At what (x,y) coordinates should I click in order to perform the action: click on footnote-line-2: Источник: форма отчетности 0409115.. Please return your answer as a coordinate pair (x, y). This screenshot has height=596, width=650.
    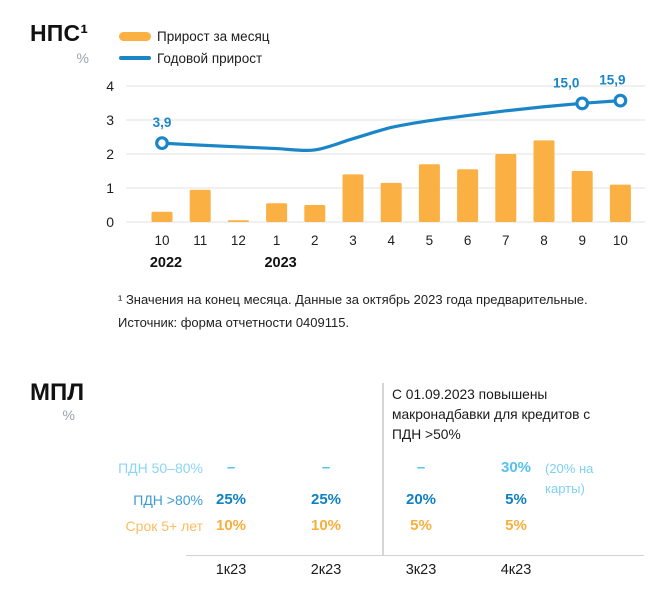
    Looking at the image, I should click on (234, 322).